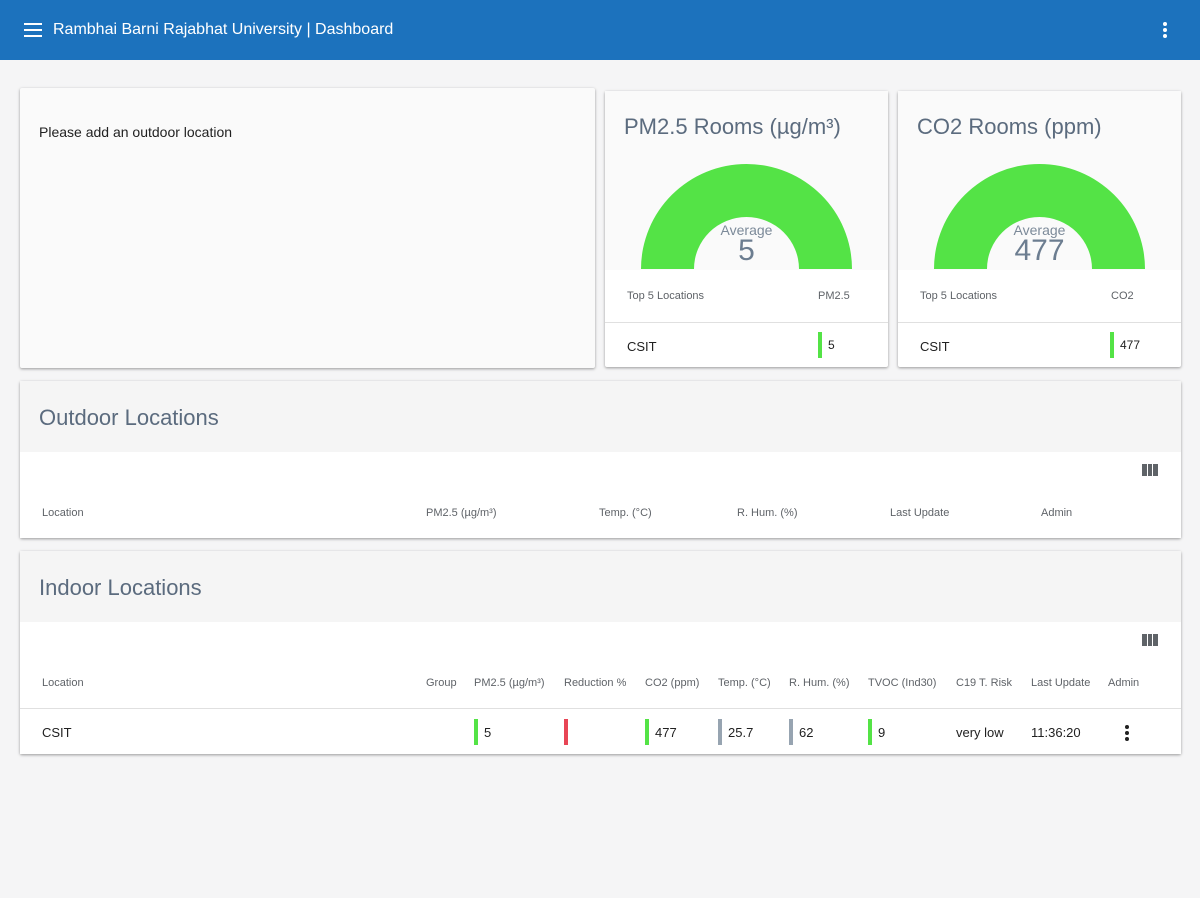  I want to click on pm25-metric-header: PM2.5, so click(834, 296).